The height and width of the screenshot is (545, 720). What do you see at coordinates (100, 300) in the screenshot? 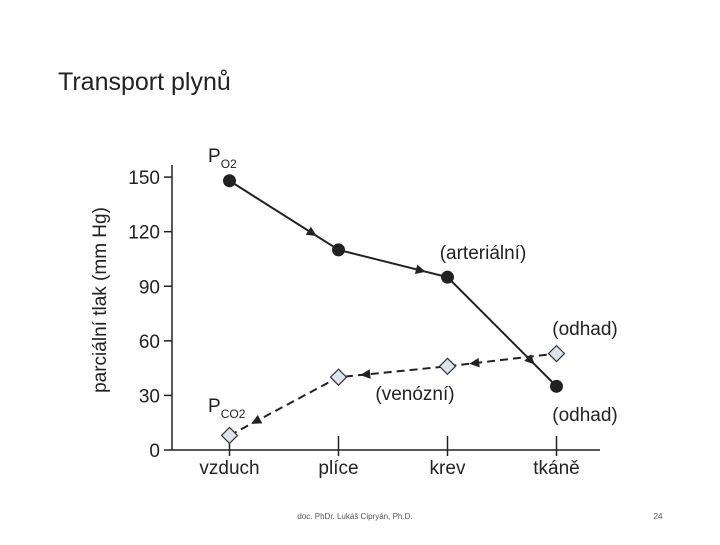
I see `y-axis-label: parciální tlak (mm Hg)` at bounding box center [100, 300].